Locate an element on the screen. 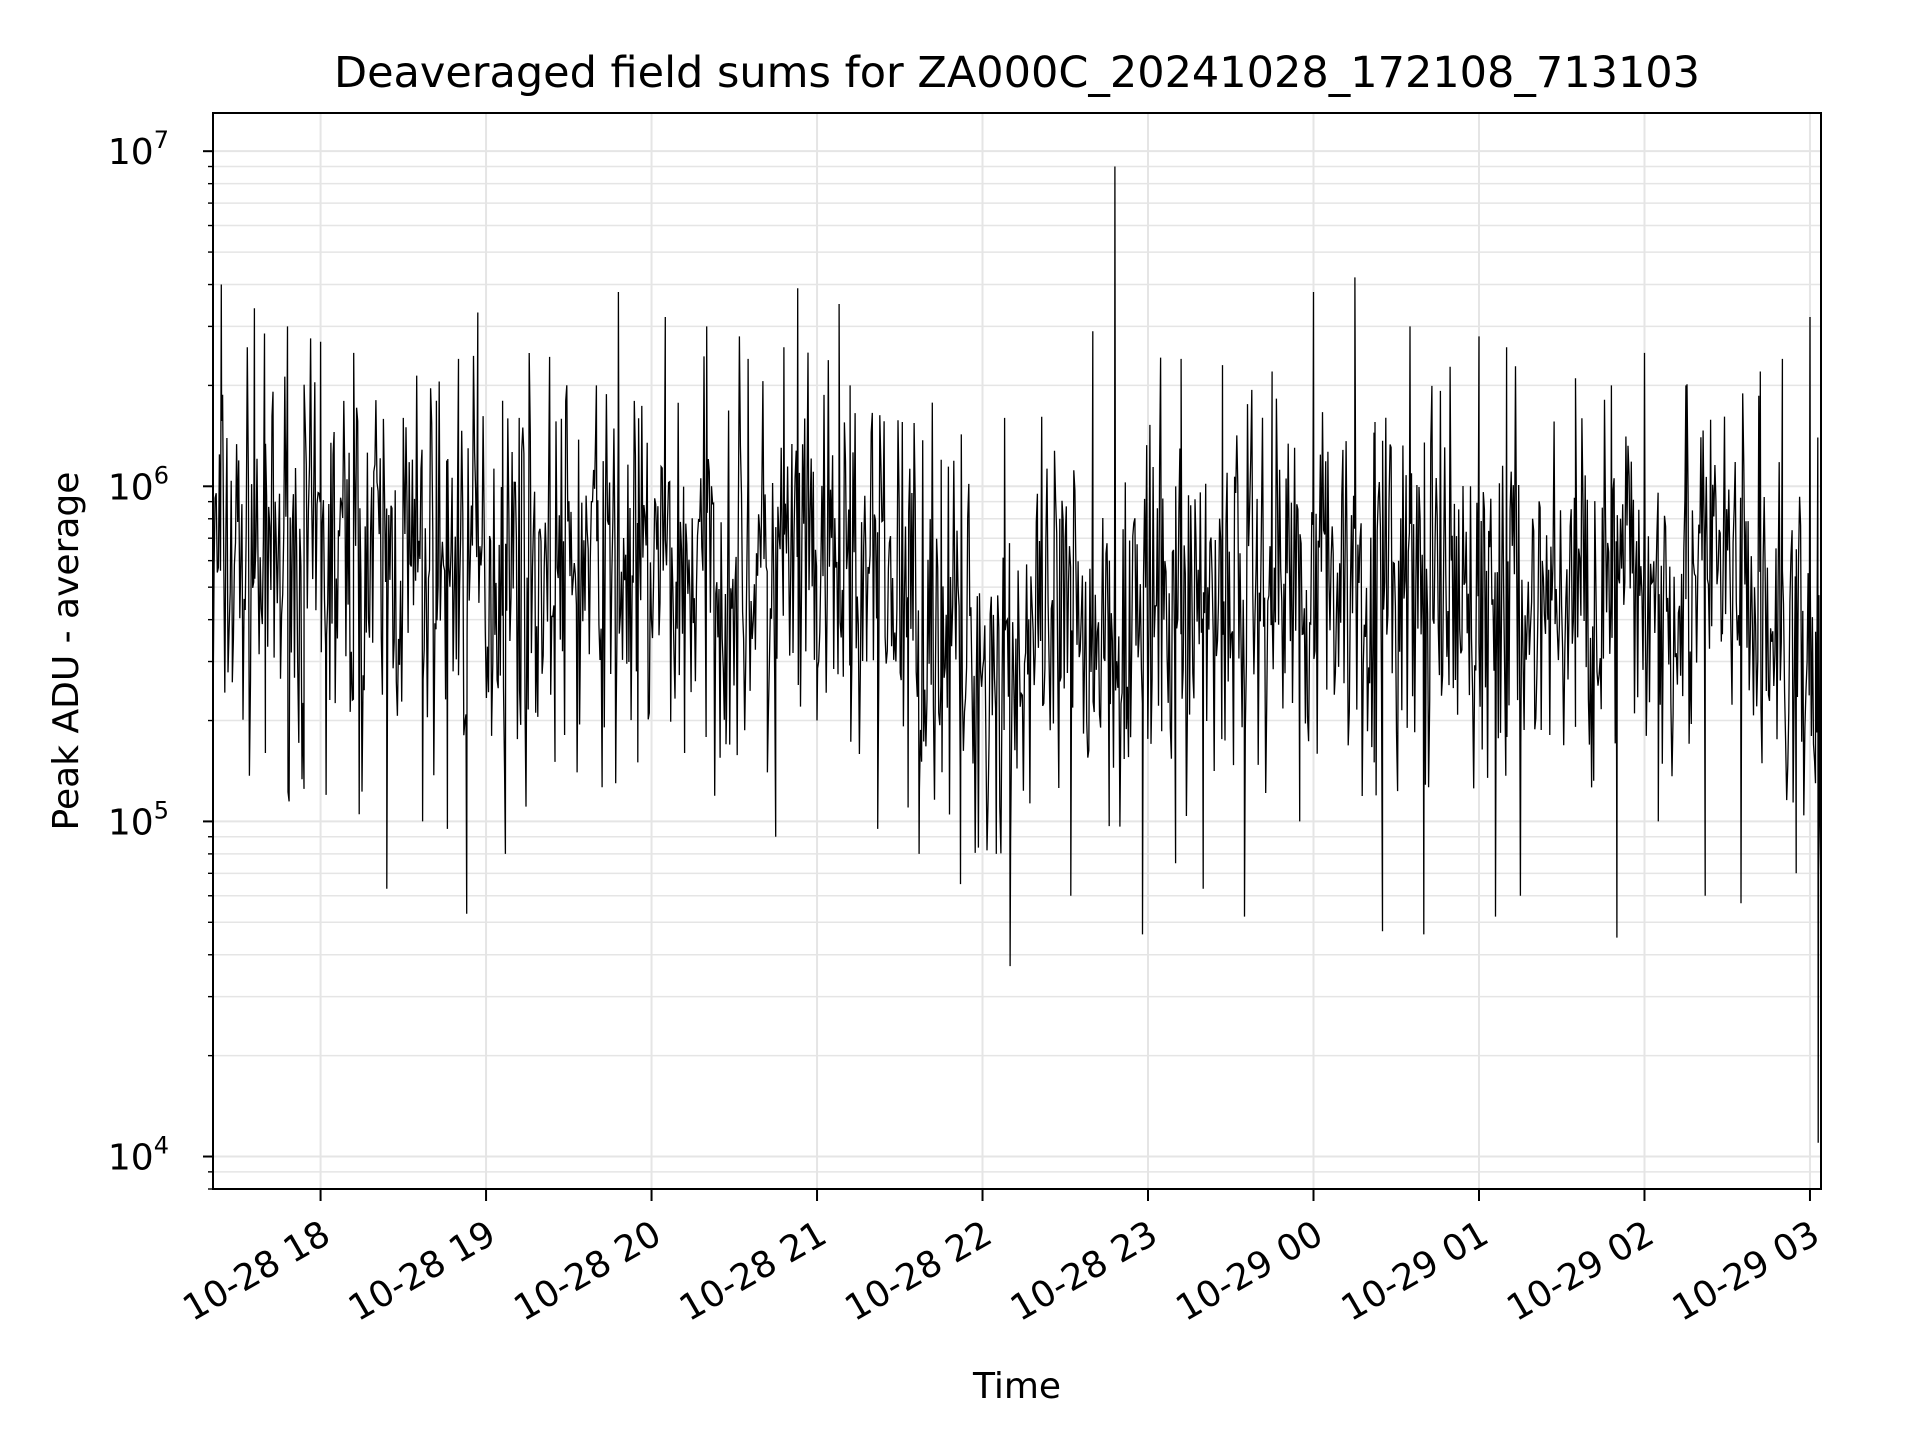 The height and width of the screenshot is (1440, 1920). x-tick-label: 10-29 02 is located at coordinates (1580, 1271).